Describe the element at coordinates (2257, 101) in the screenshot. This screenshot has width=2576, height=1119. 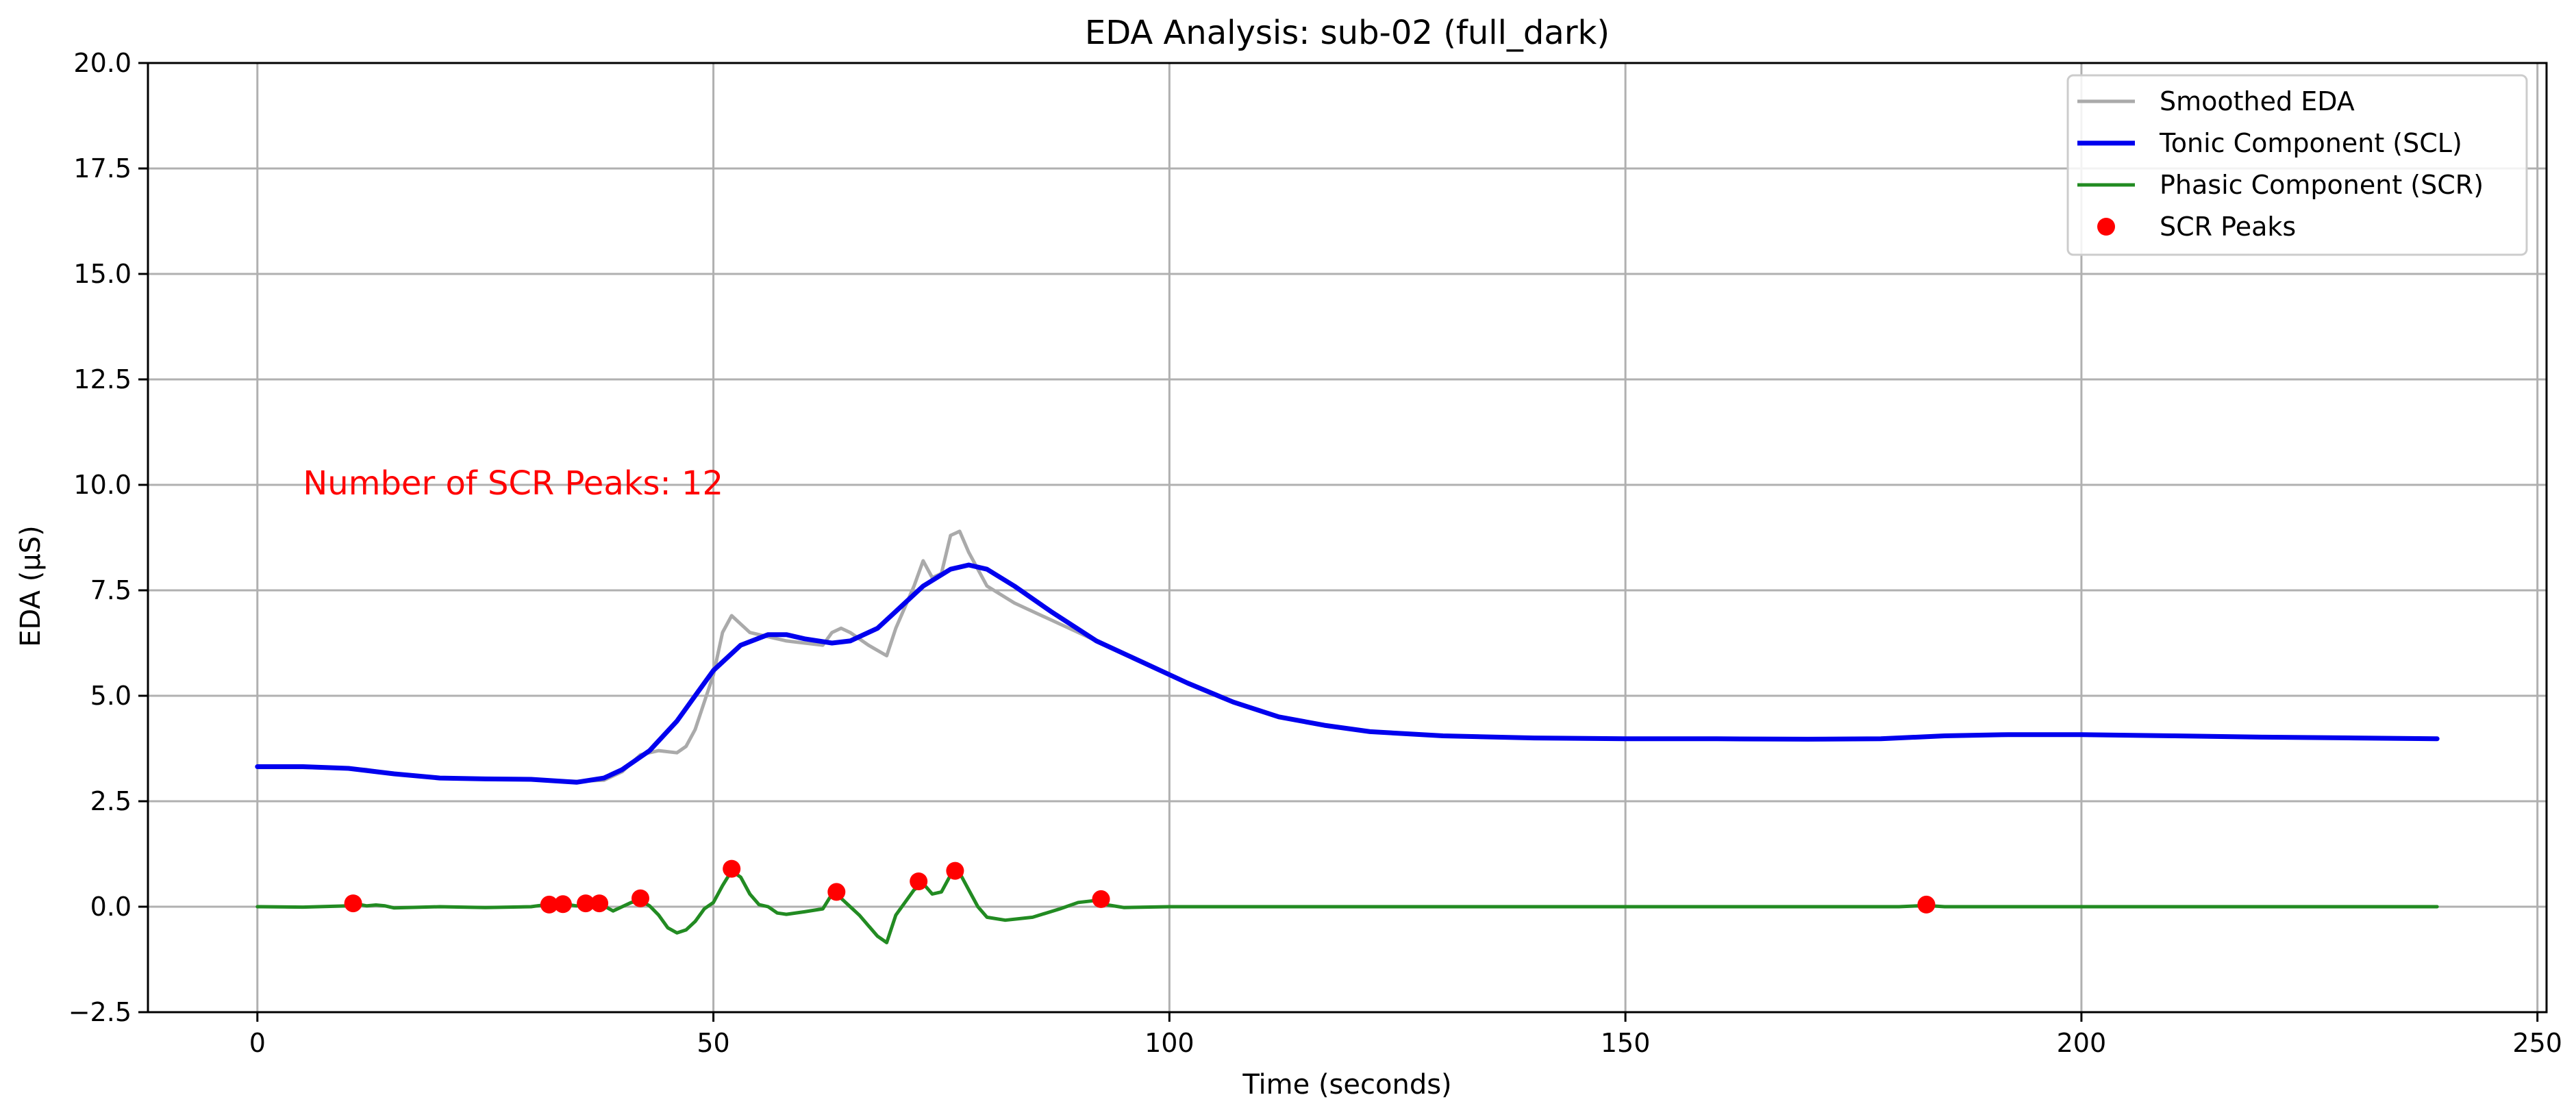
I see `legend-label-smoothed-eda: Smoothed EDA` at that location.